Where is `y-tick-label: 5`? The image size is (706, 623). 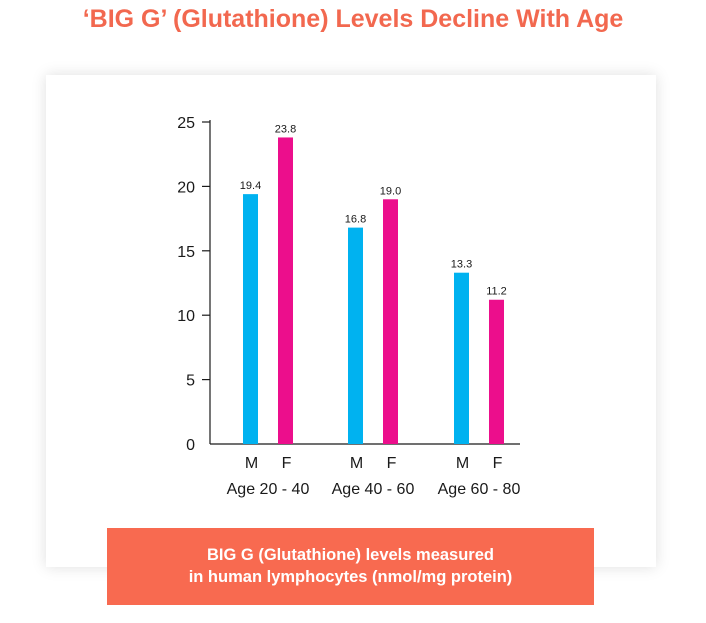
y-tick-label: 5 is located at coordinates (190, 381).